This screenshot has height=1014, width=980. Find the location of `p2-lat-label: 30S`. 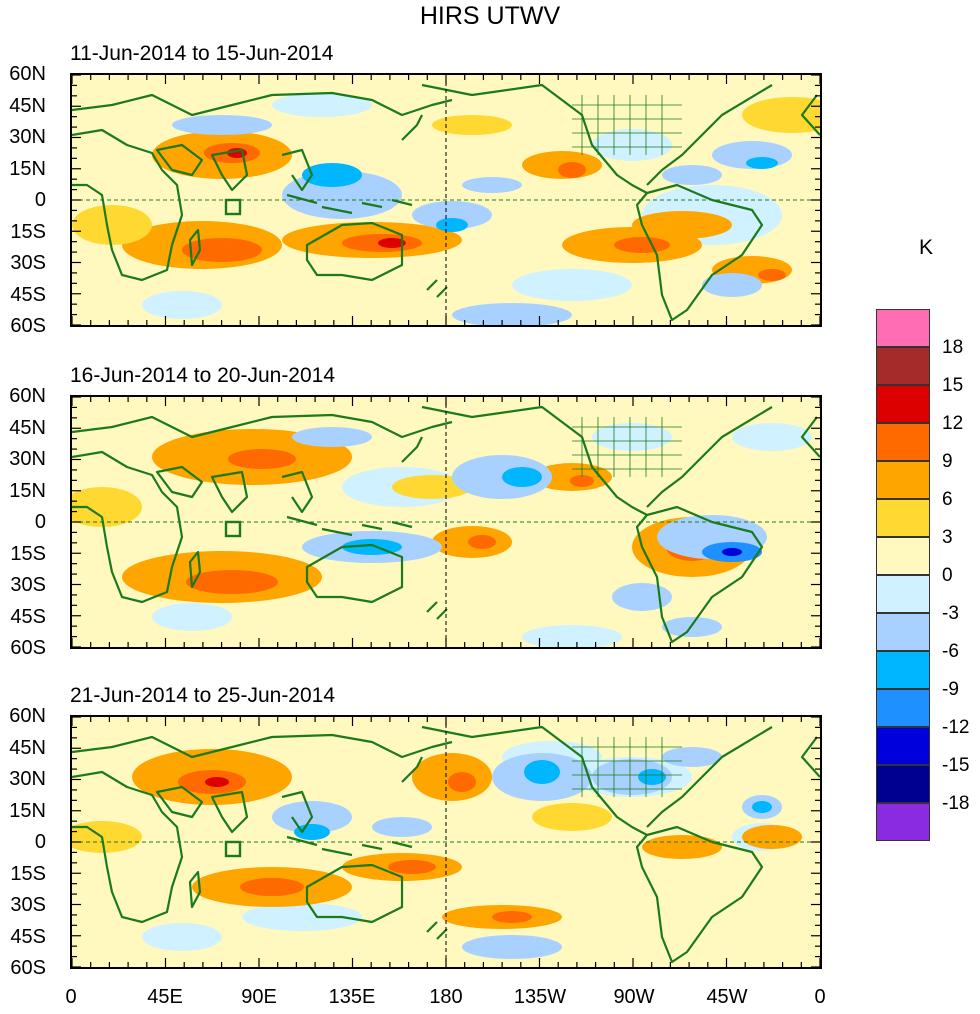

p2-lat-label: 30S is located at coordinates (28, 585).